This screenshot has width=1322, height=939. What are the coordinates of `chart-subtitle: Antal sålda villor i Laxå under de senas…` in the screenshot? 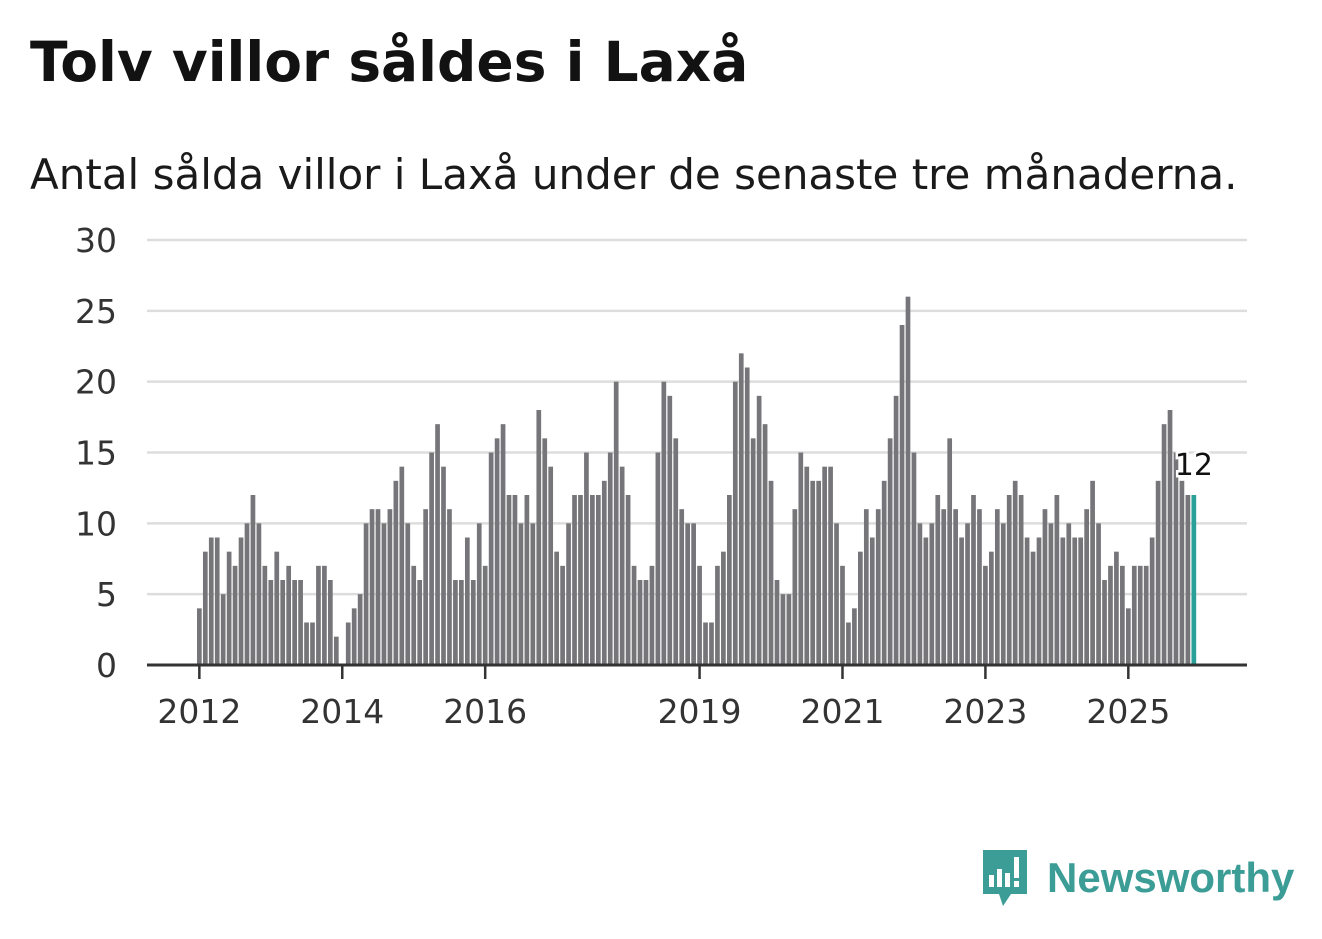 It's located at (634, 174).